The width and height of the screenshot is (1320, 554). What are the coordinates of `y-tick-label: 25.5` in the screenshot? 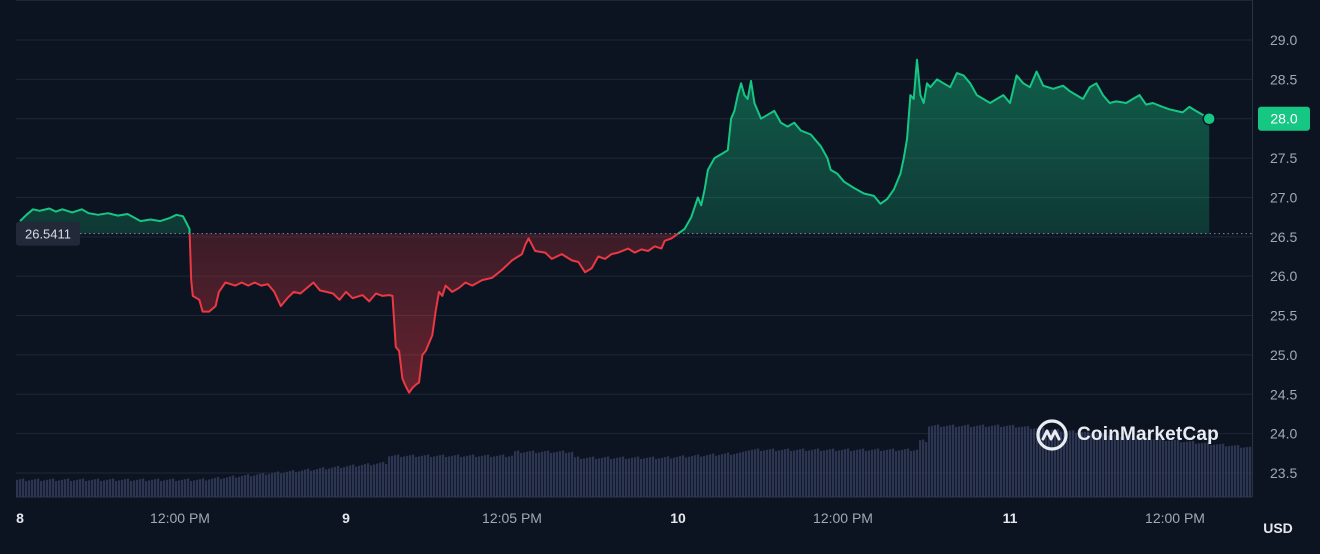 It's located at (1283, 316).